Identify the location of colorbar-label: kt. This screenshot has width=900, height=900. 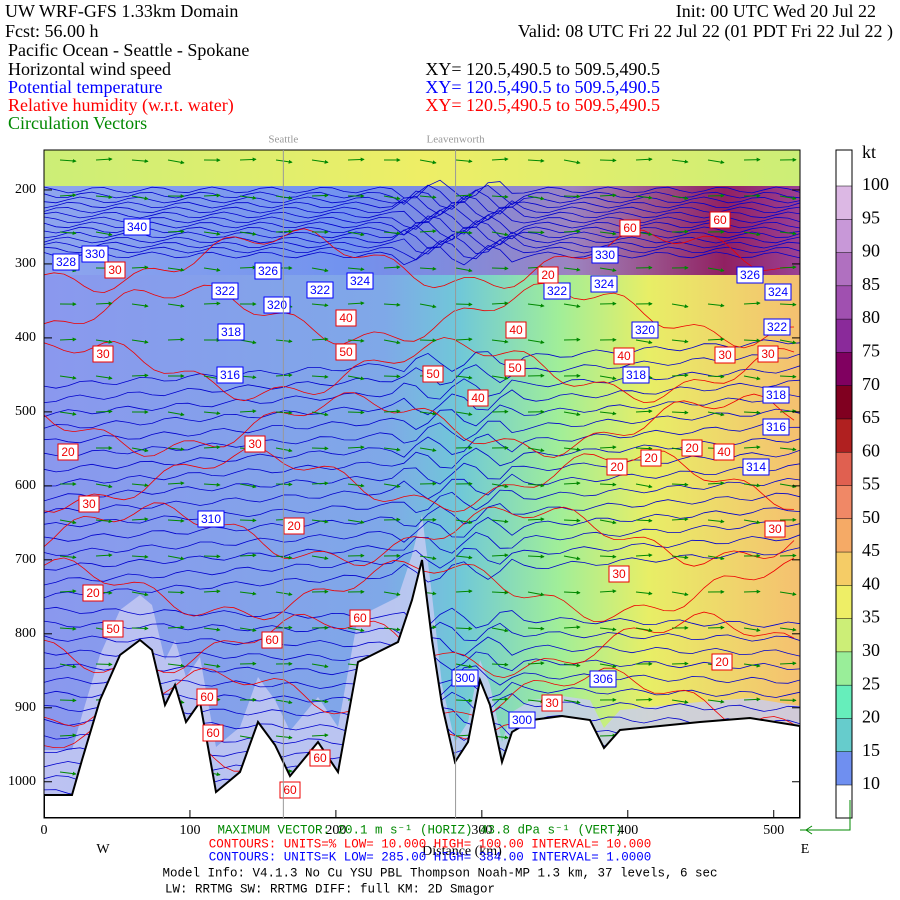
(869, 152).